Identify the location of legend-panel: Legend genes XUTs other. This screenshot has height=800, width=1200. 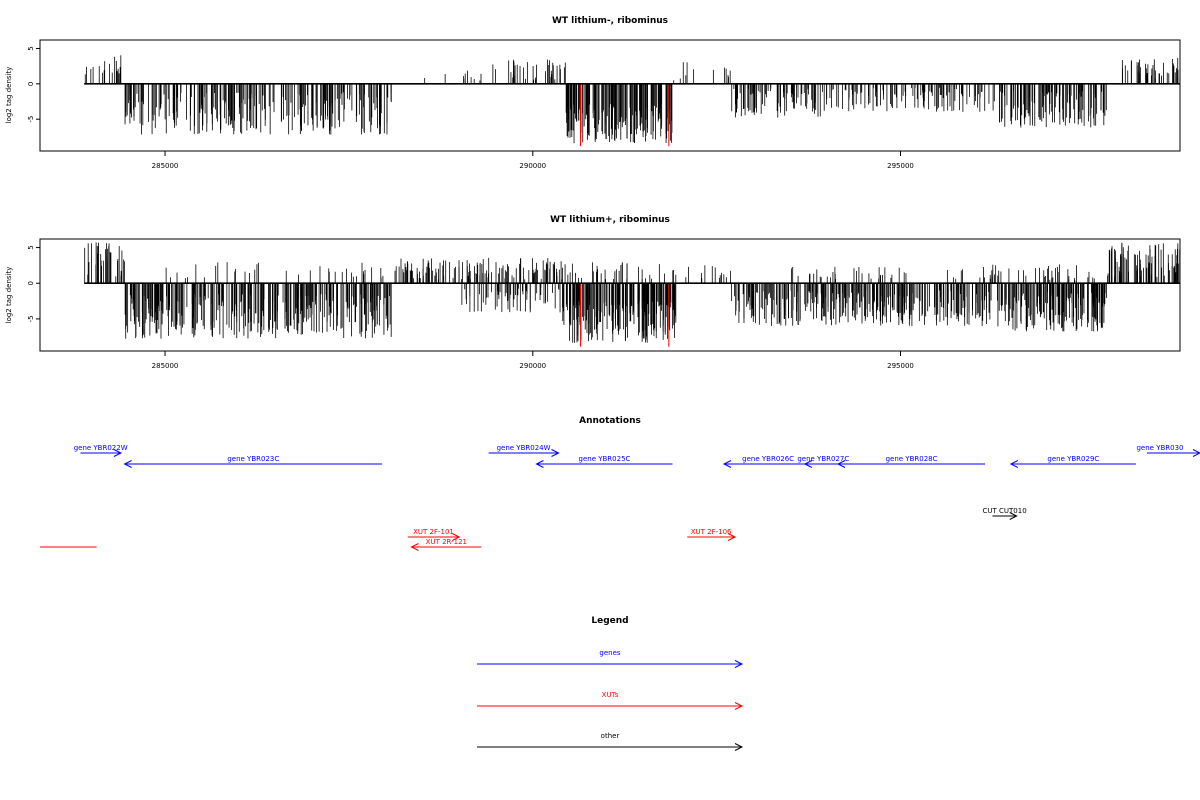
(610, 683).